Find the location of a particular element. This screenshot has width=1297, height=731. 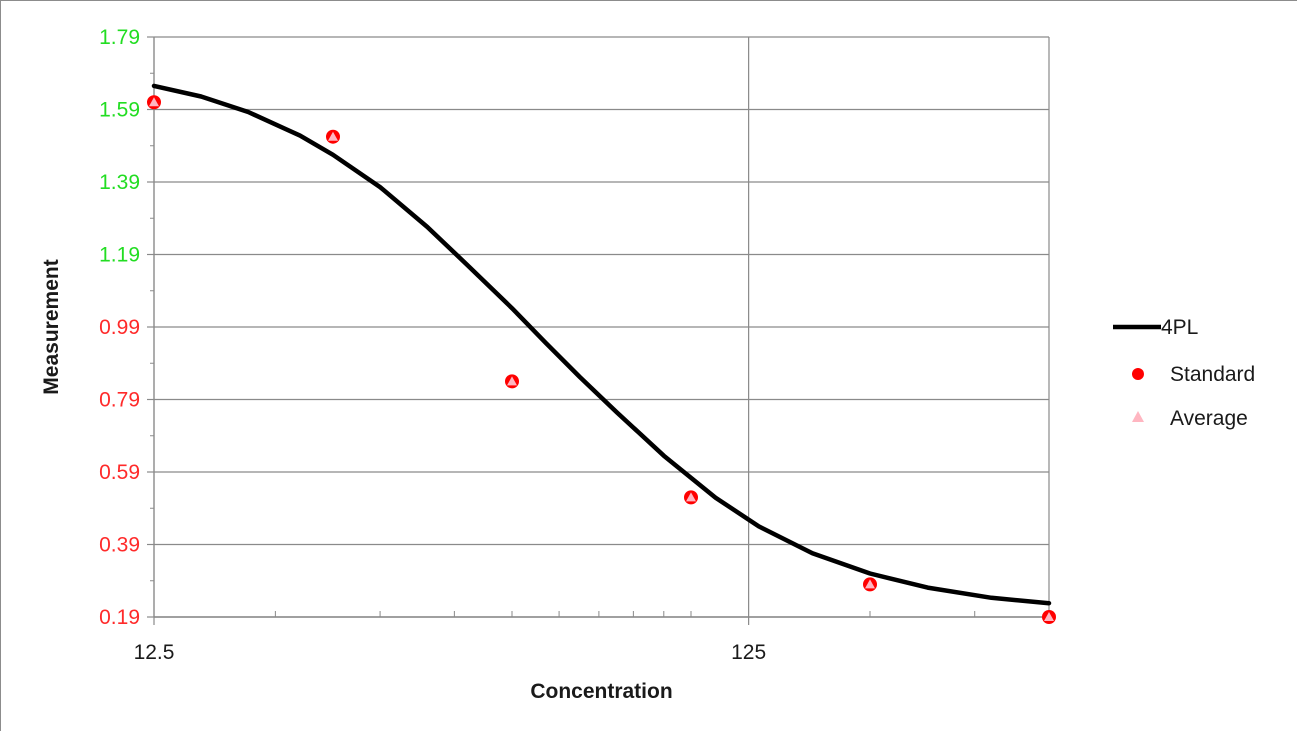

legend-triangle-icon is located at coordinates (1138, 416).